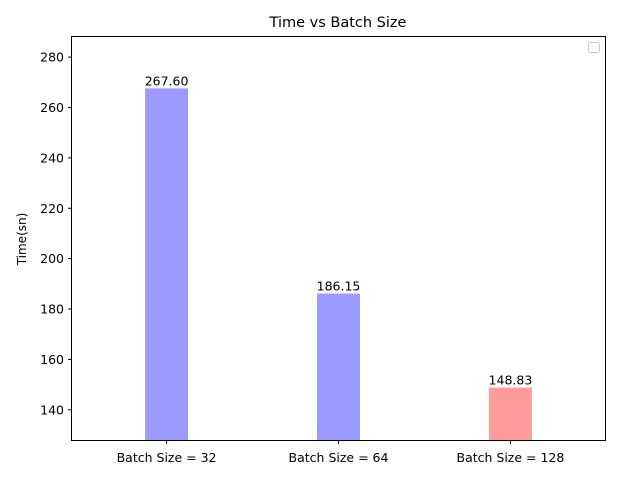 The image size is (640, 480). I want to click on y-tick-label: 280, so click(52, 57).